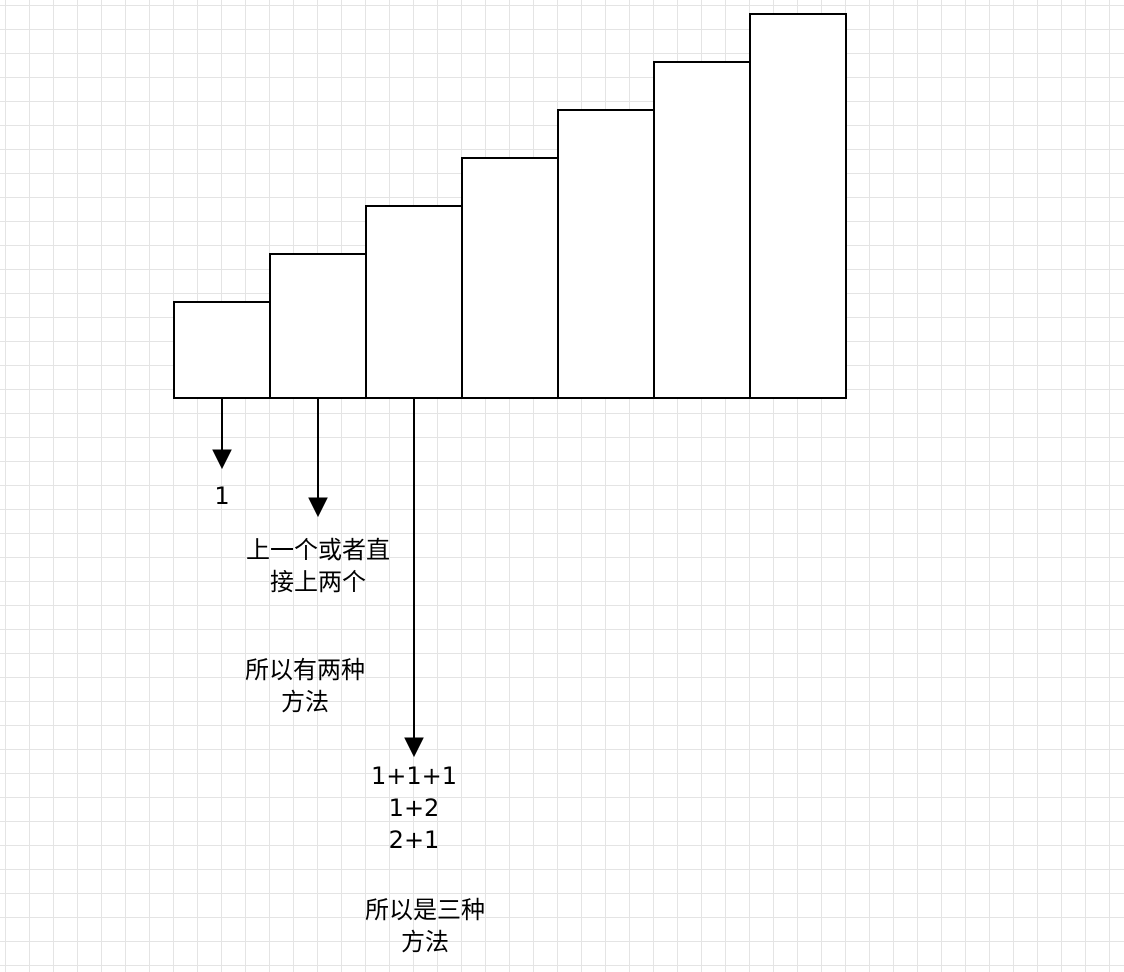 The width and height of the screenshot is (1124, 972). I want to click on step3-way-1: 1+1+1, so click(414, 776).